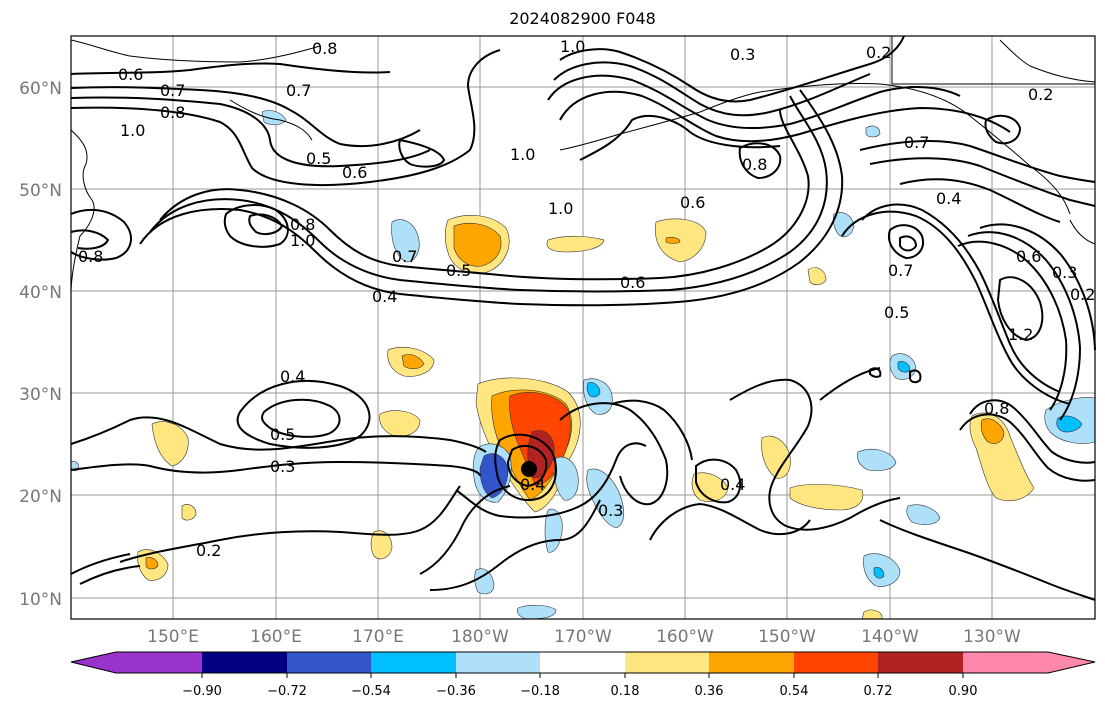 The width and height of the screenshot is (1105, 712). What do you see at coordinates (685, 637) in the screenshot?
I see `lon-tick-label: 160°W` at bounding box center [685, 637].